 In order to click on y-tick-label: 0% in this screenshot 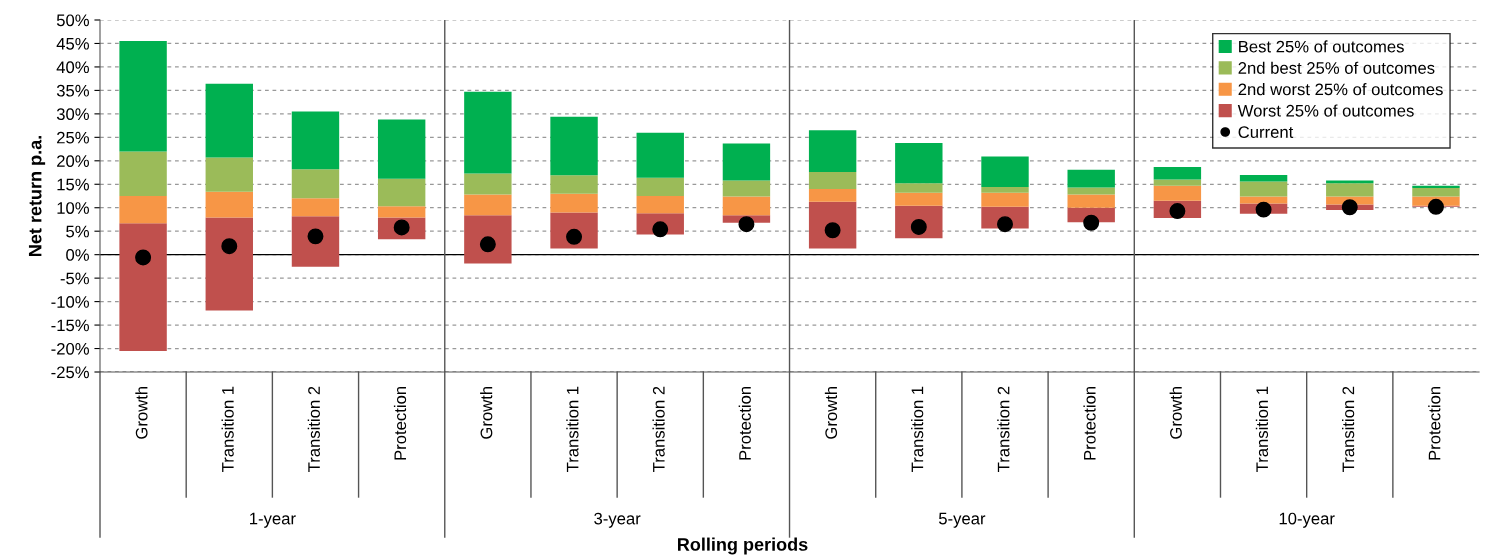, I will do `click(77, 255)`.